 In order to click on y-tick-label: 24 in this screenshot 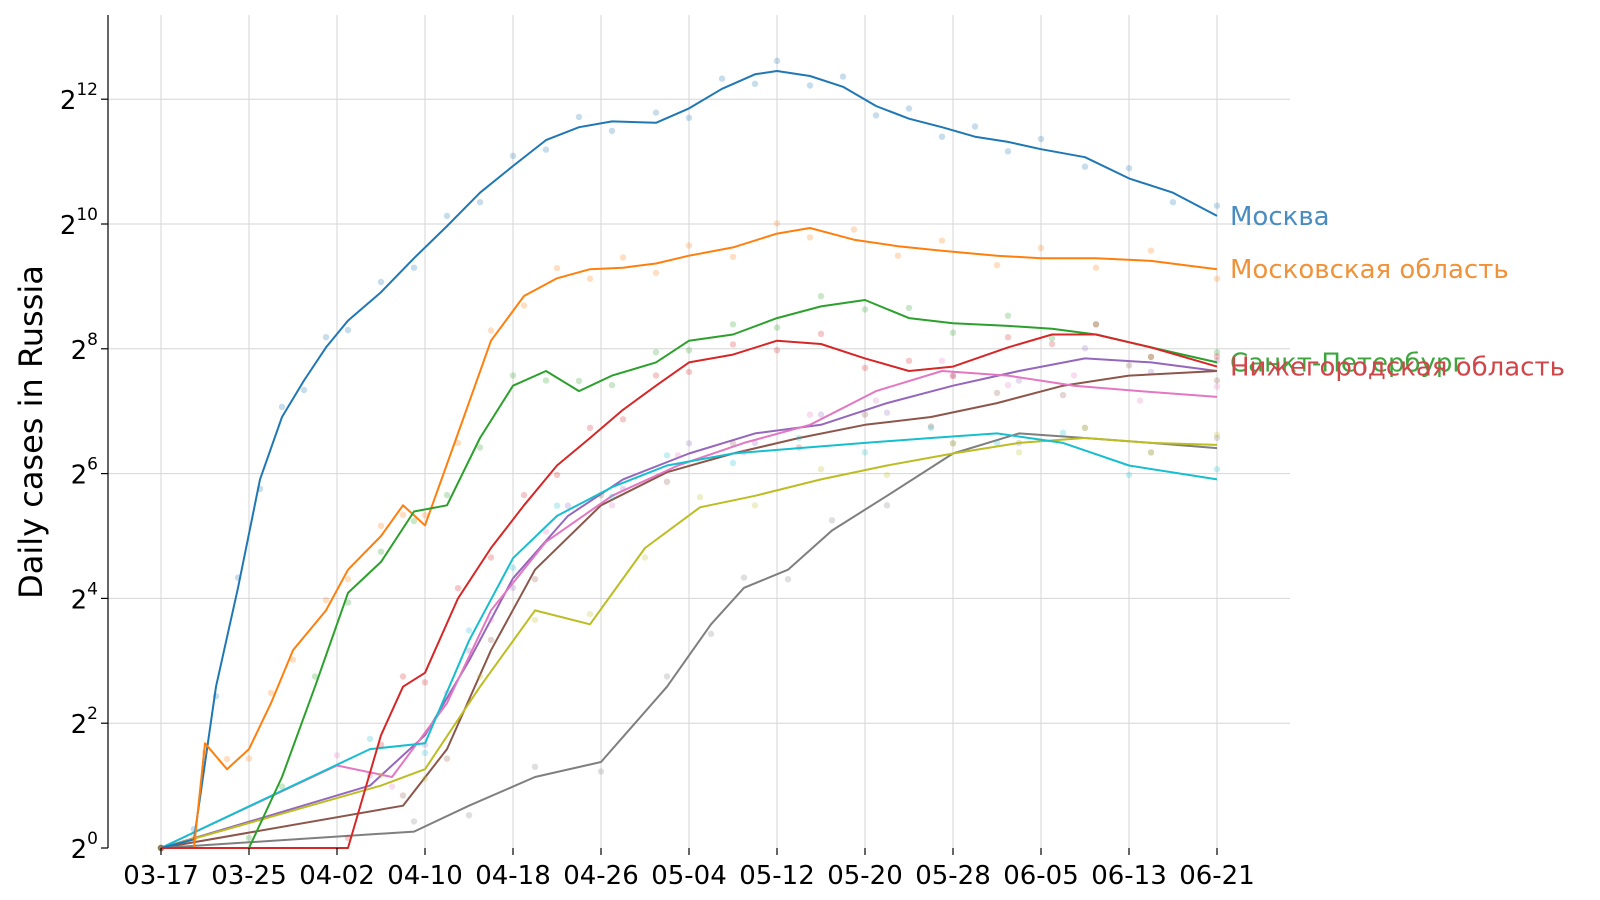, I will do `click(84, 597)`.